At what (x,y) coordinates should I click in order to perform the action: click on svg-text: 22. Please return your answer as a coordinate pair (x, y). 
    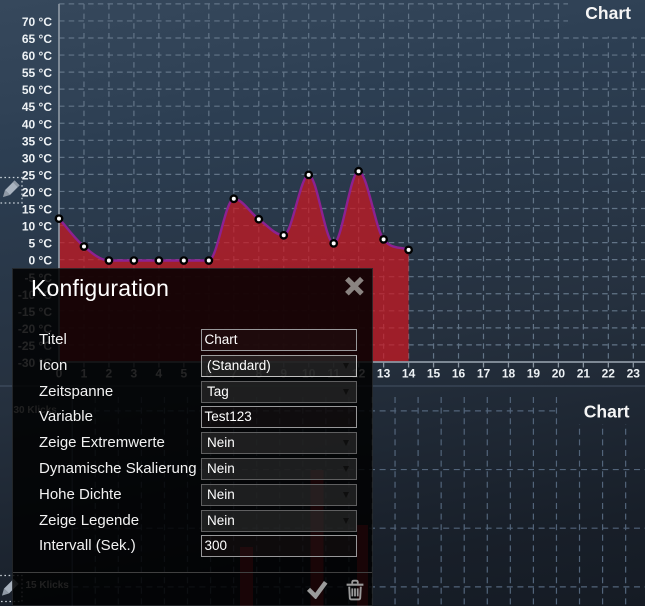
    Looking at the image, I should click on (609, 374).